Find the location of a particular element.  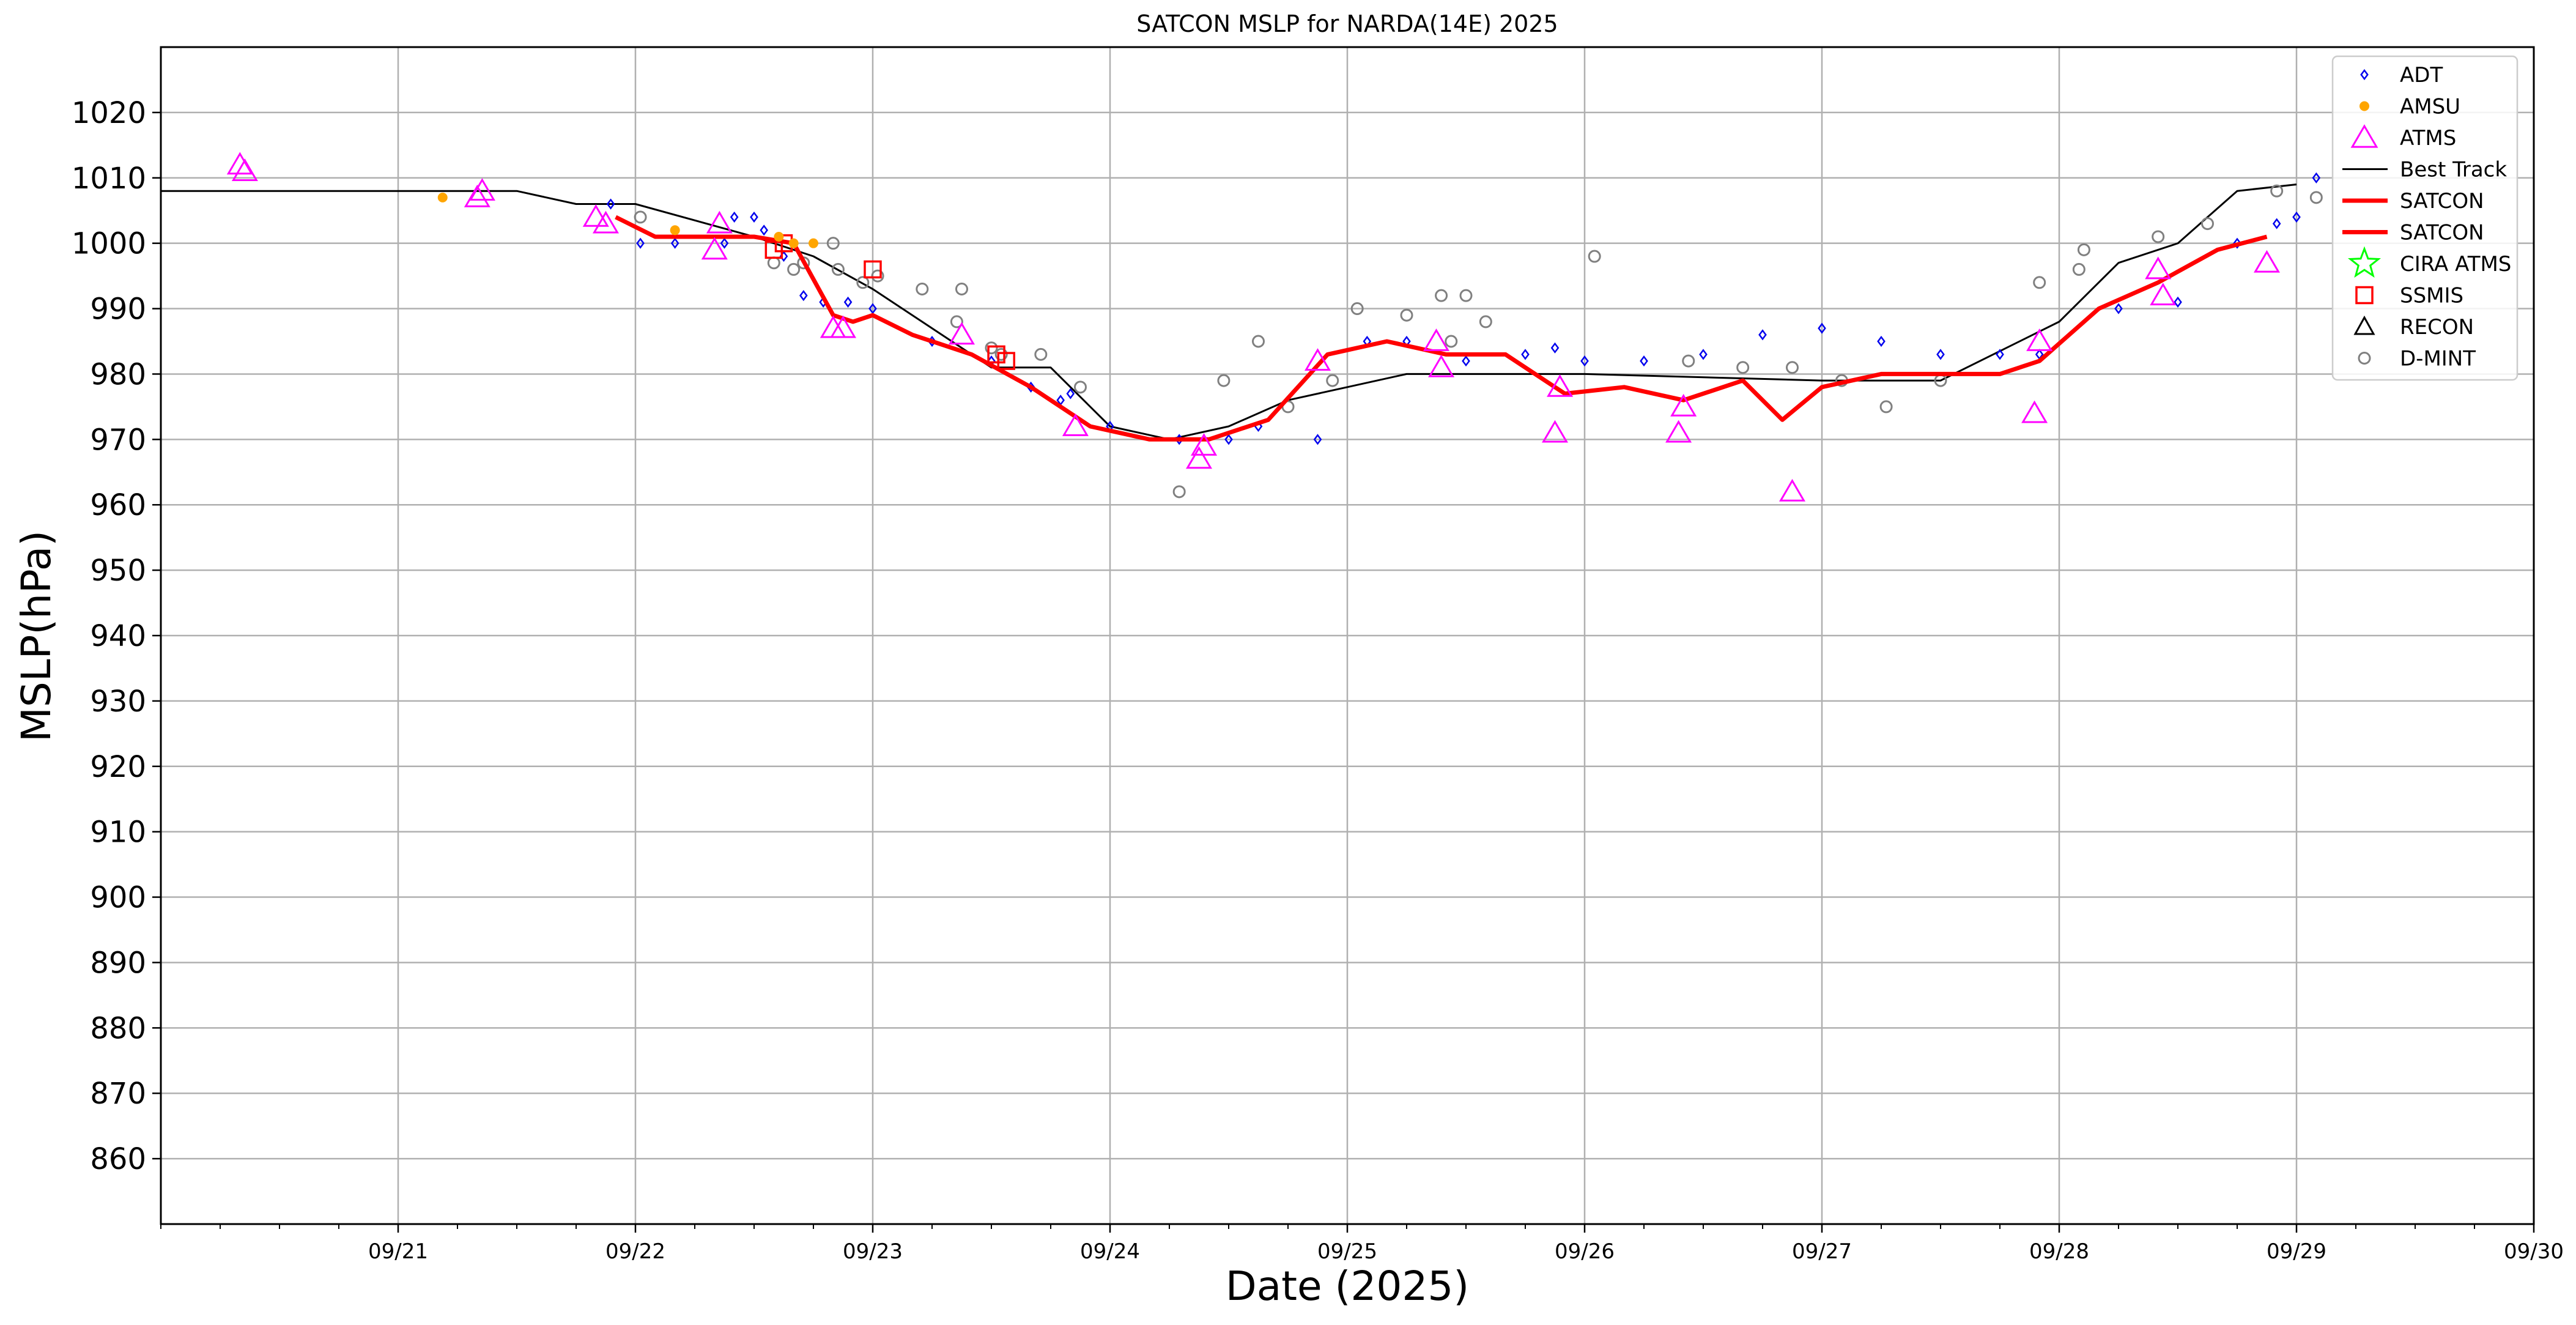

legend-label: D-MINT is located at coordinates (2438, 359).